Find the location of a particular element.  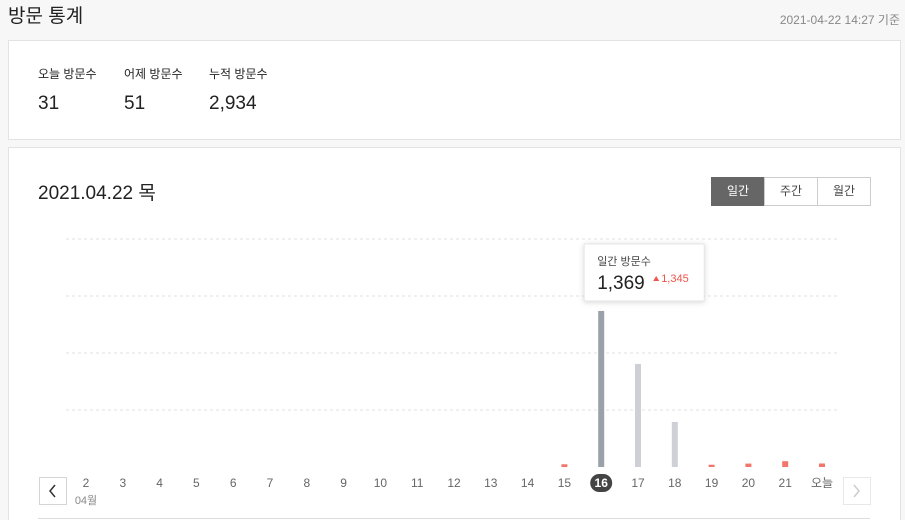

next-box is located at coordinates (857, 491).